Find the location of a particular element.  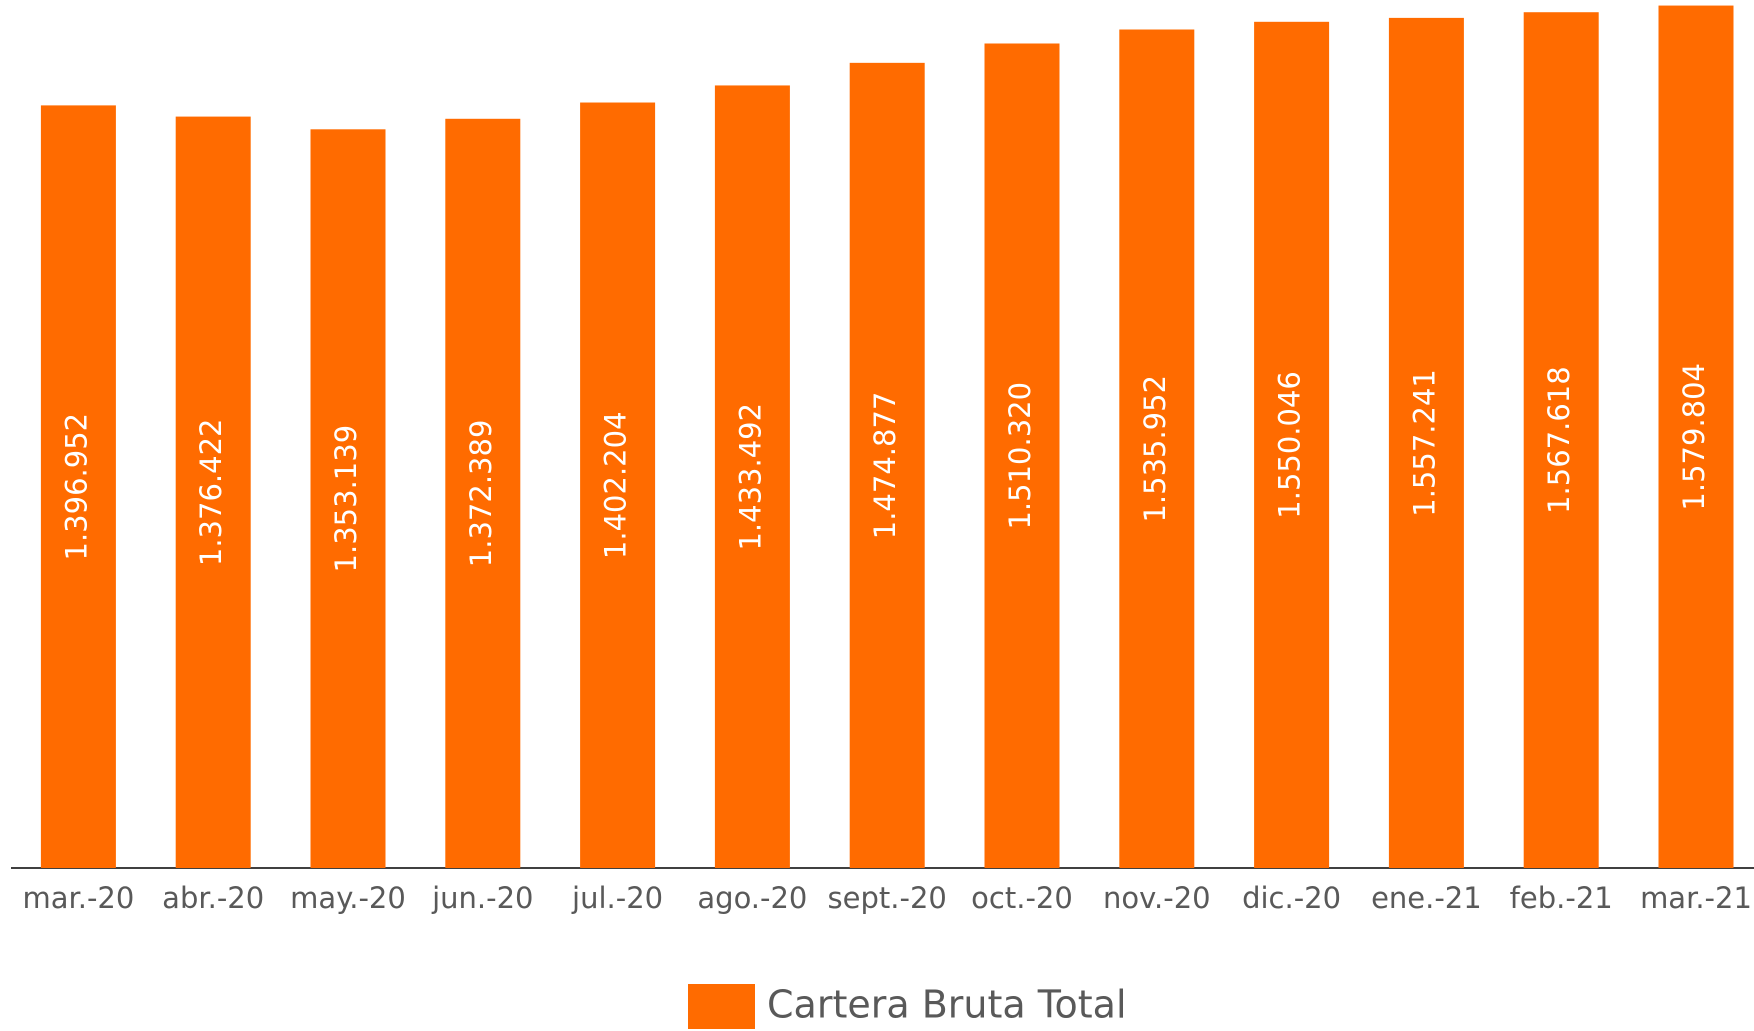

value-label: 1.376.422 is located at coordinates (211, 493).